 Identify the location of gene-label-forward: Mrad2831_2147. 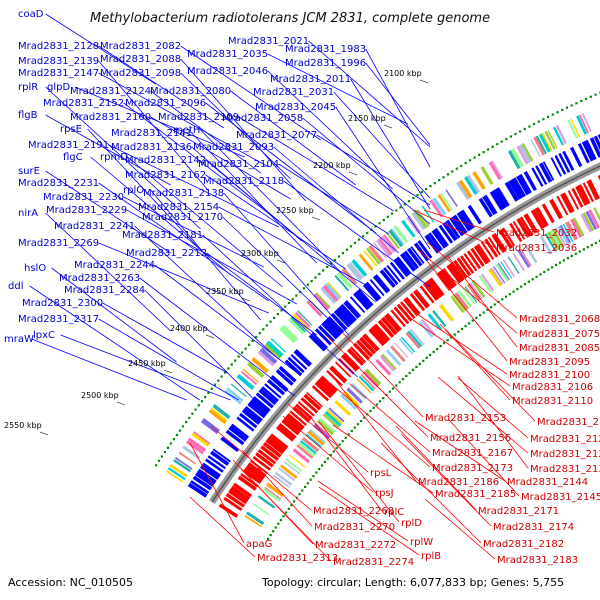
(58, 73).